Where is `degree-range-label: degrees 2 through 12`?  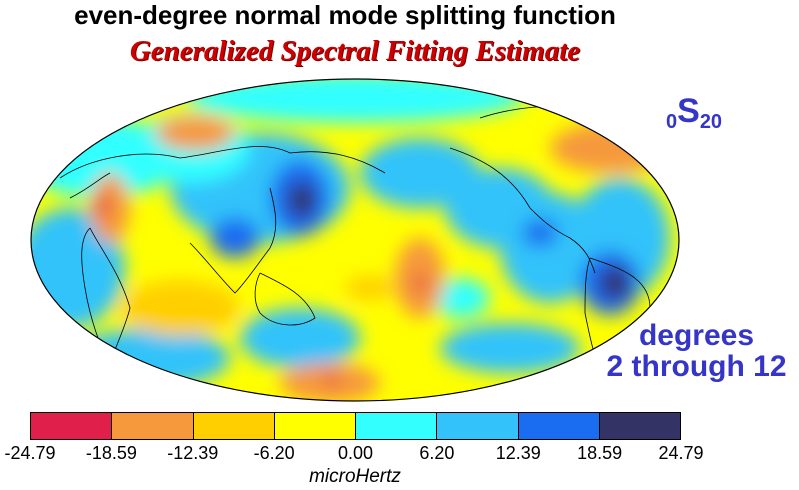 degree-range-label: degrees 2 through 12 is located at coordinates (696, 351).